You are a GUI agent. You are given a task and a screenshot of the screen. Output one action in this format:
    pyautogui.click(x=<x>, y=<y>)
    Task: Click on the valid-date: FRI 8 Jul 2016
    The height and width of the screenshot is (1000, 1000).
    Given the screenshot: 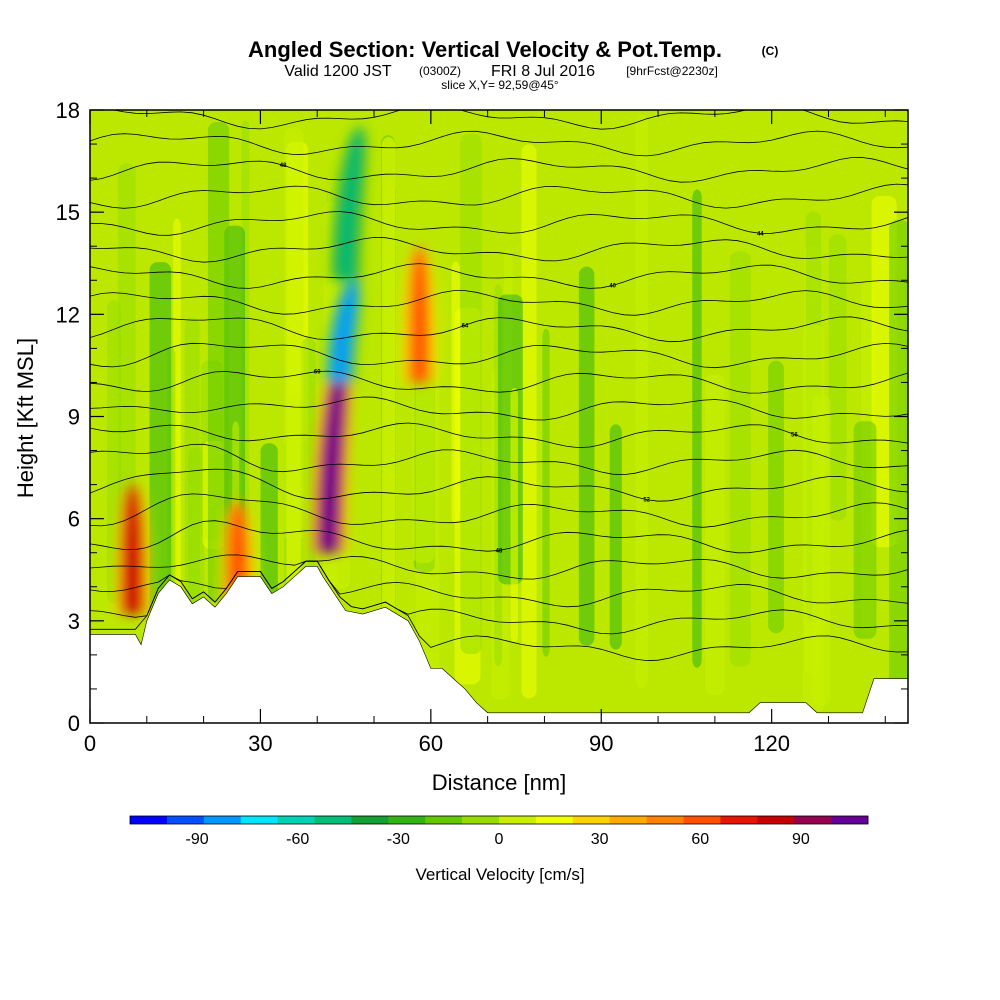 What is the action you would take?
    pyautogui.click(x=543, y=71)
    